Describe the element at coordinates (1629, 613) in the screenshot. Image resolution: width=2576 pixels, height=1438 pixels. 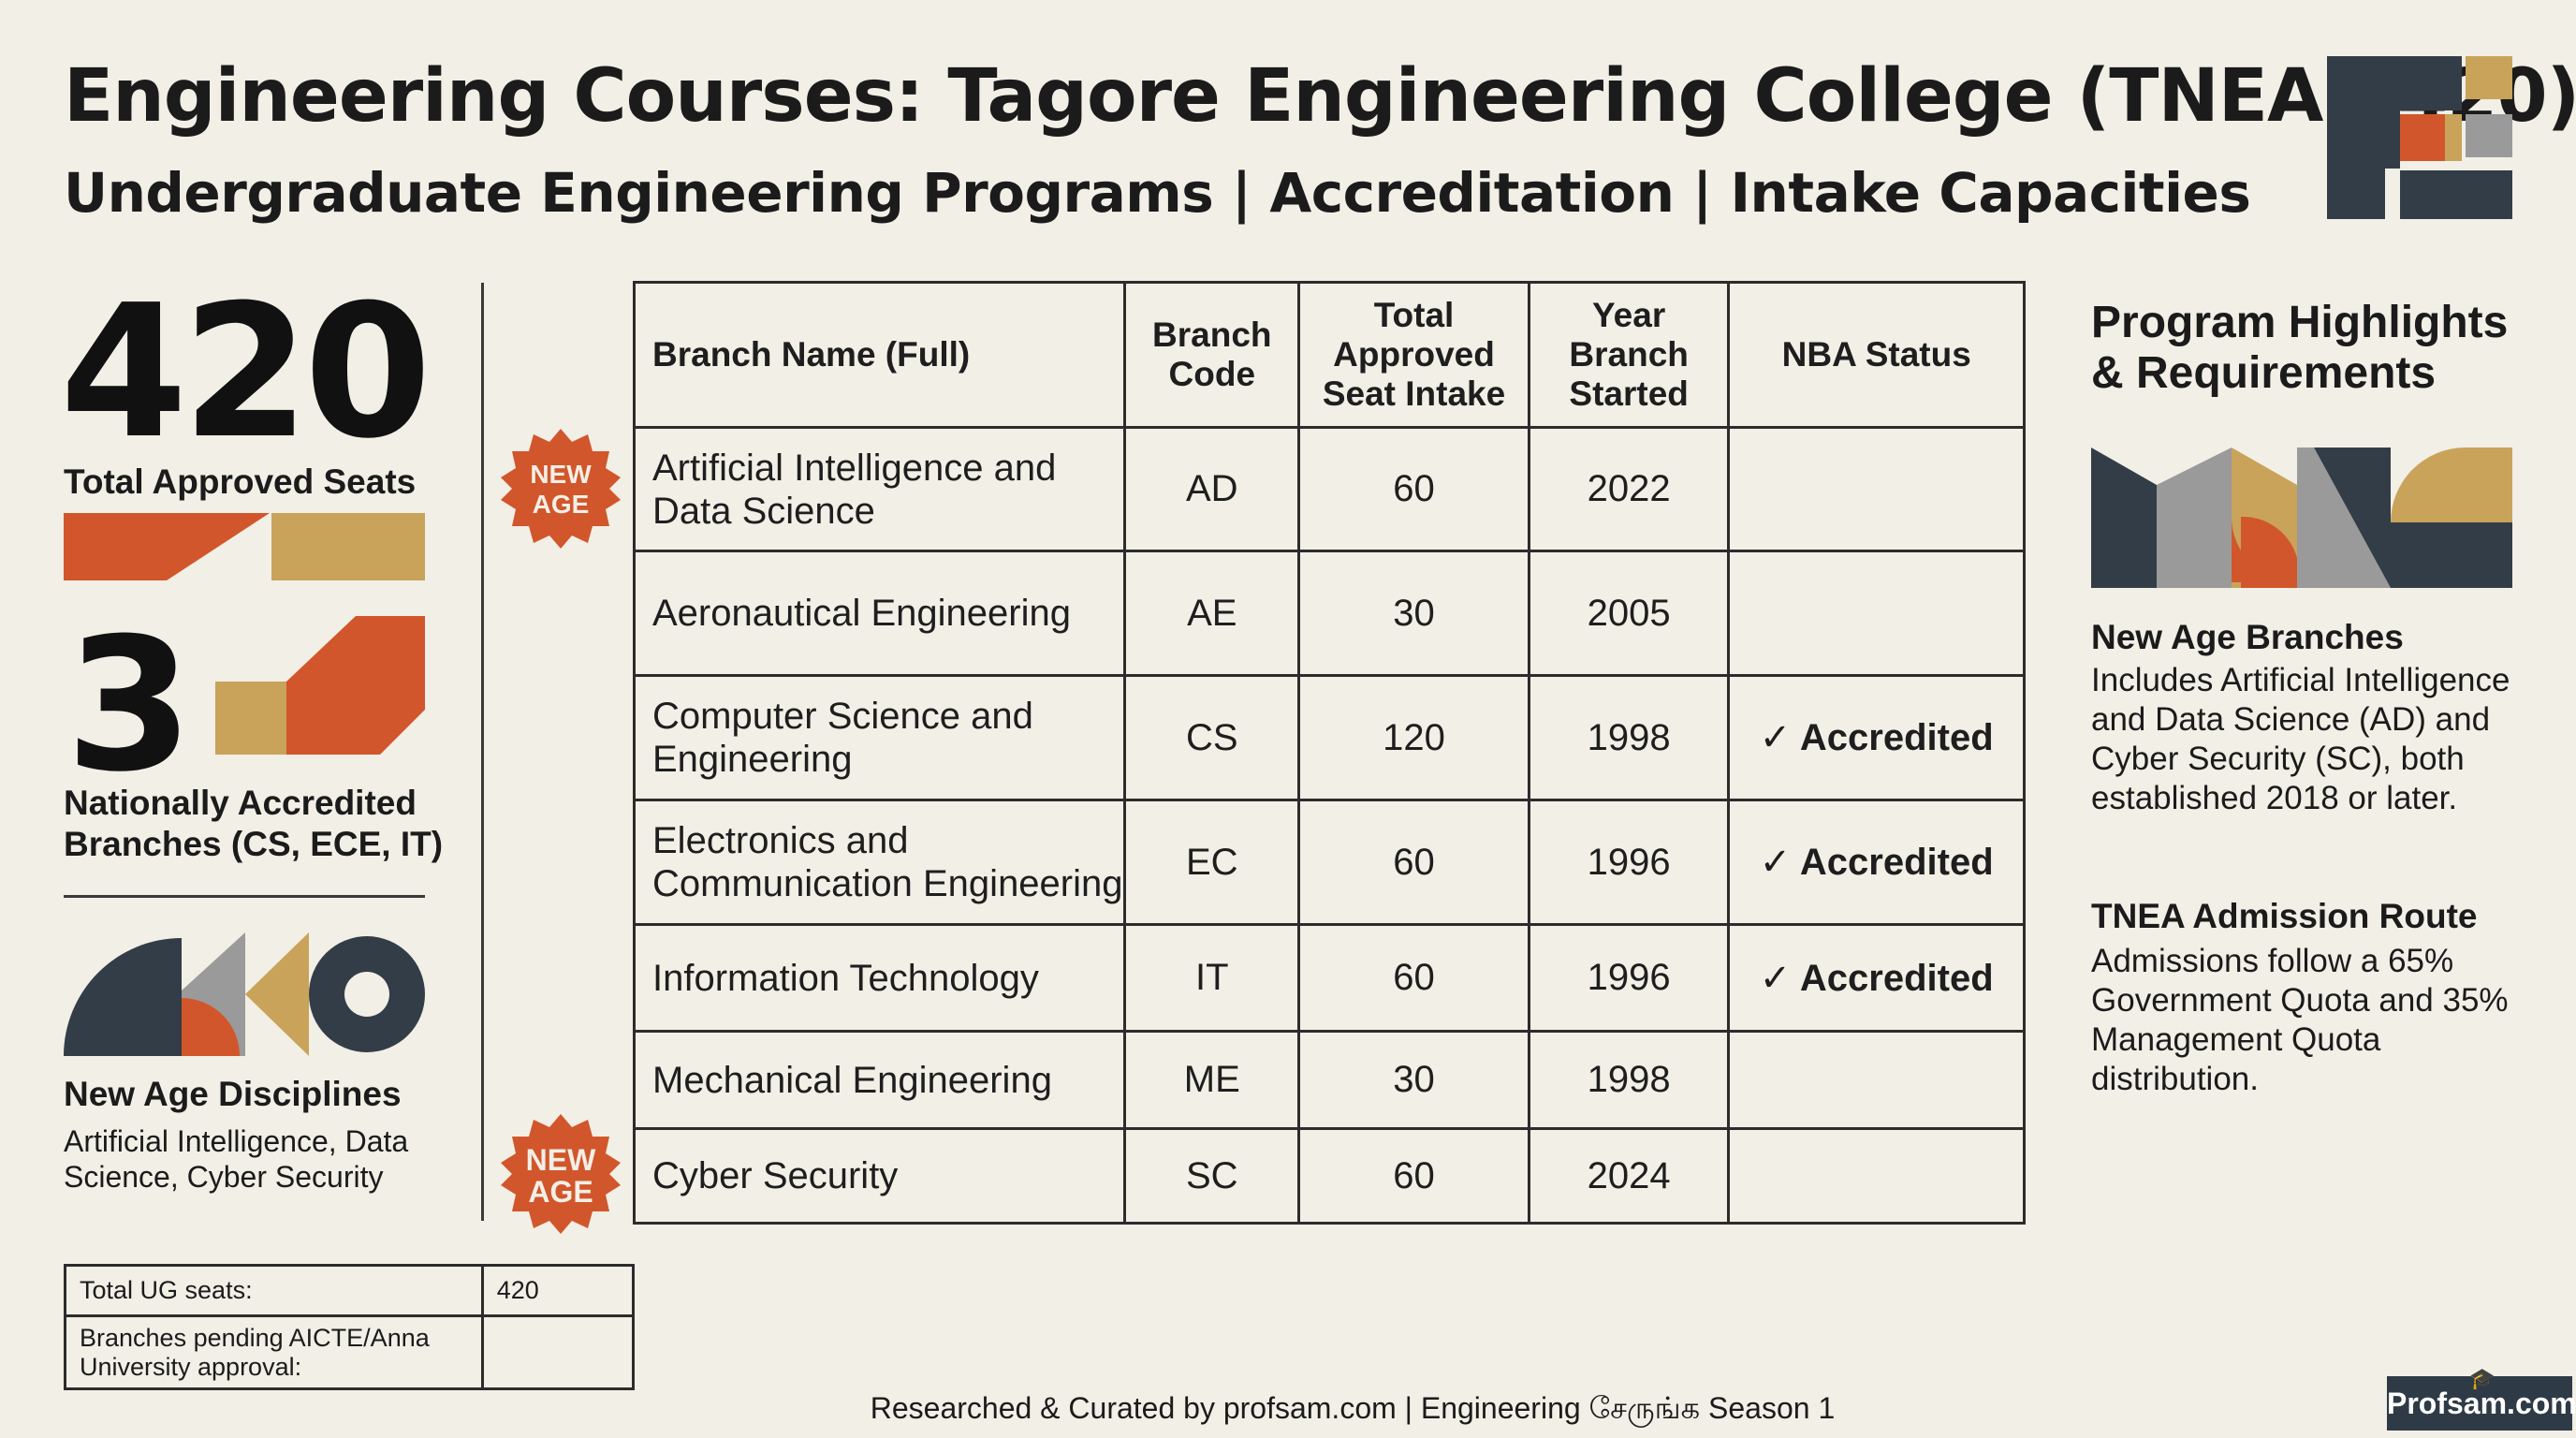
I see `year-started-cell: 2005` at that location.